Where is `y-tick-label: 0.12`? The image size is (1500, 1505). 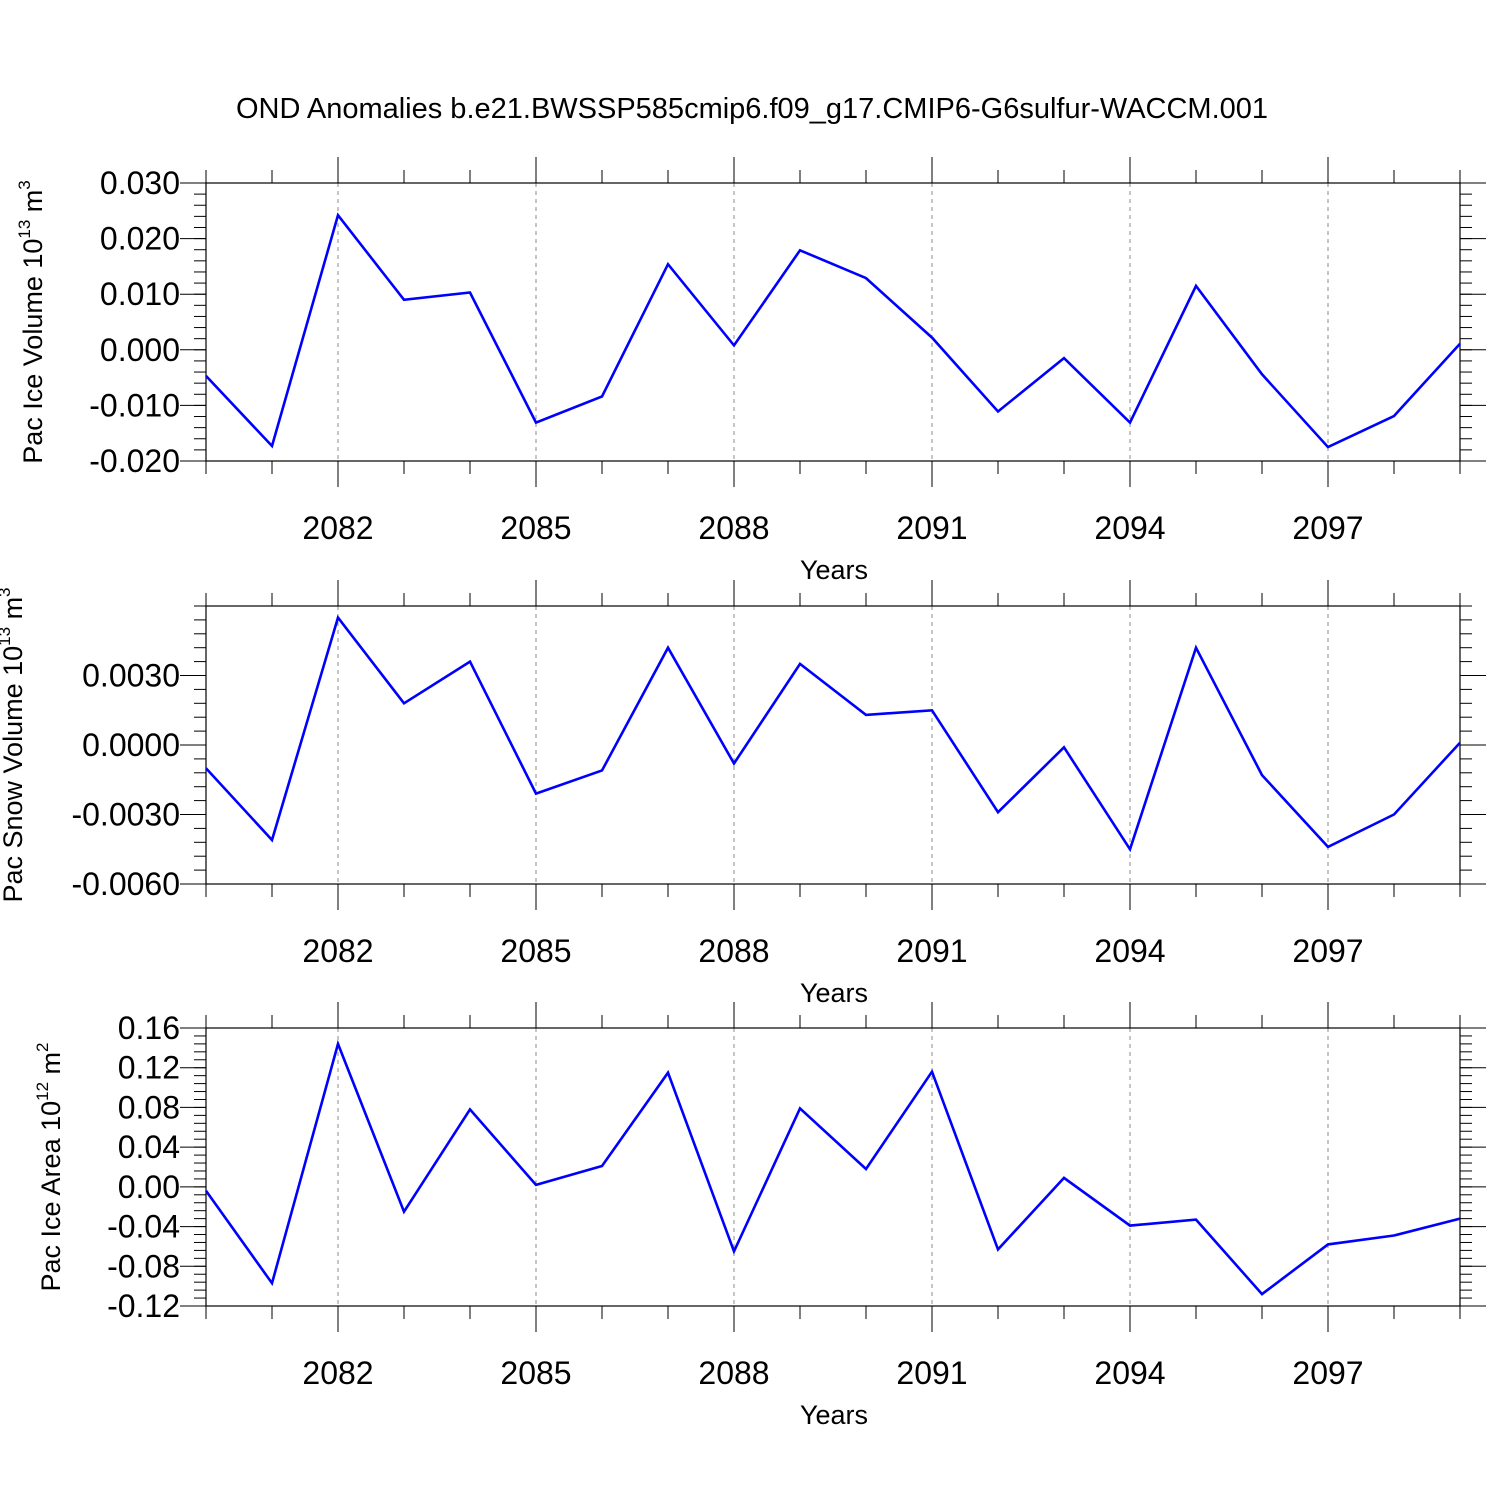 y-tick-label: 0.12 is located at coordinates (149, 1068).